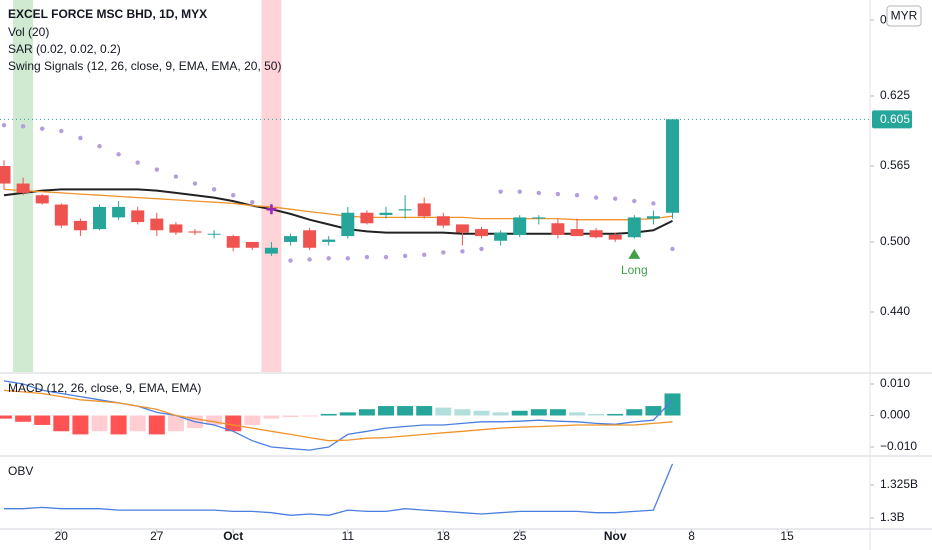  What do you see at coordinates (104, 388) in the screenshot?
I see `indicator-label: MACD (12, 26, close, 9, EMA, EMA)` at bounding box center [104, 388].